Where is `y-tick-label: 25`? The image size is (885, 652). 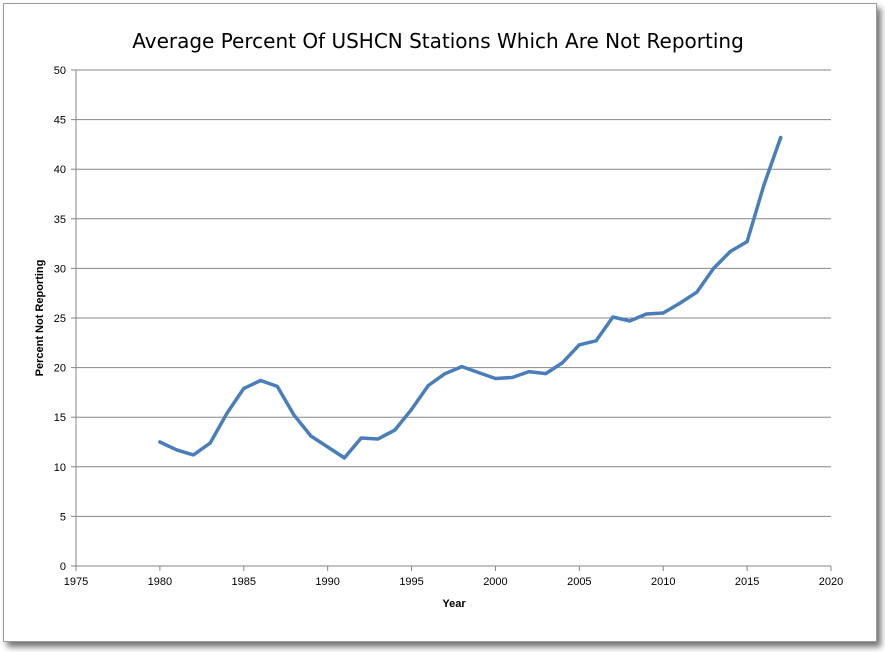 y-tick-label: 25 is located at coordinates (60, 319).